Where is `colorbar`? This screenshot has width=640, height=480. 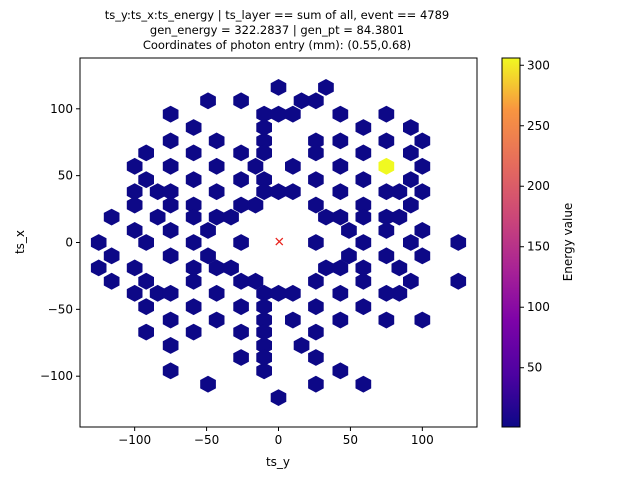
colorbar is located at coordinates (511, 242).